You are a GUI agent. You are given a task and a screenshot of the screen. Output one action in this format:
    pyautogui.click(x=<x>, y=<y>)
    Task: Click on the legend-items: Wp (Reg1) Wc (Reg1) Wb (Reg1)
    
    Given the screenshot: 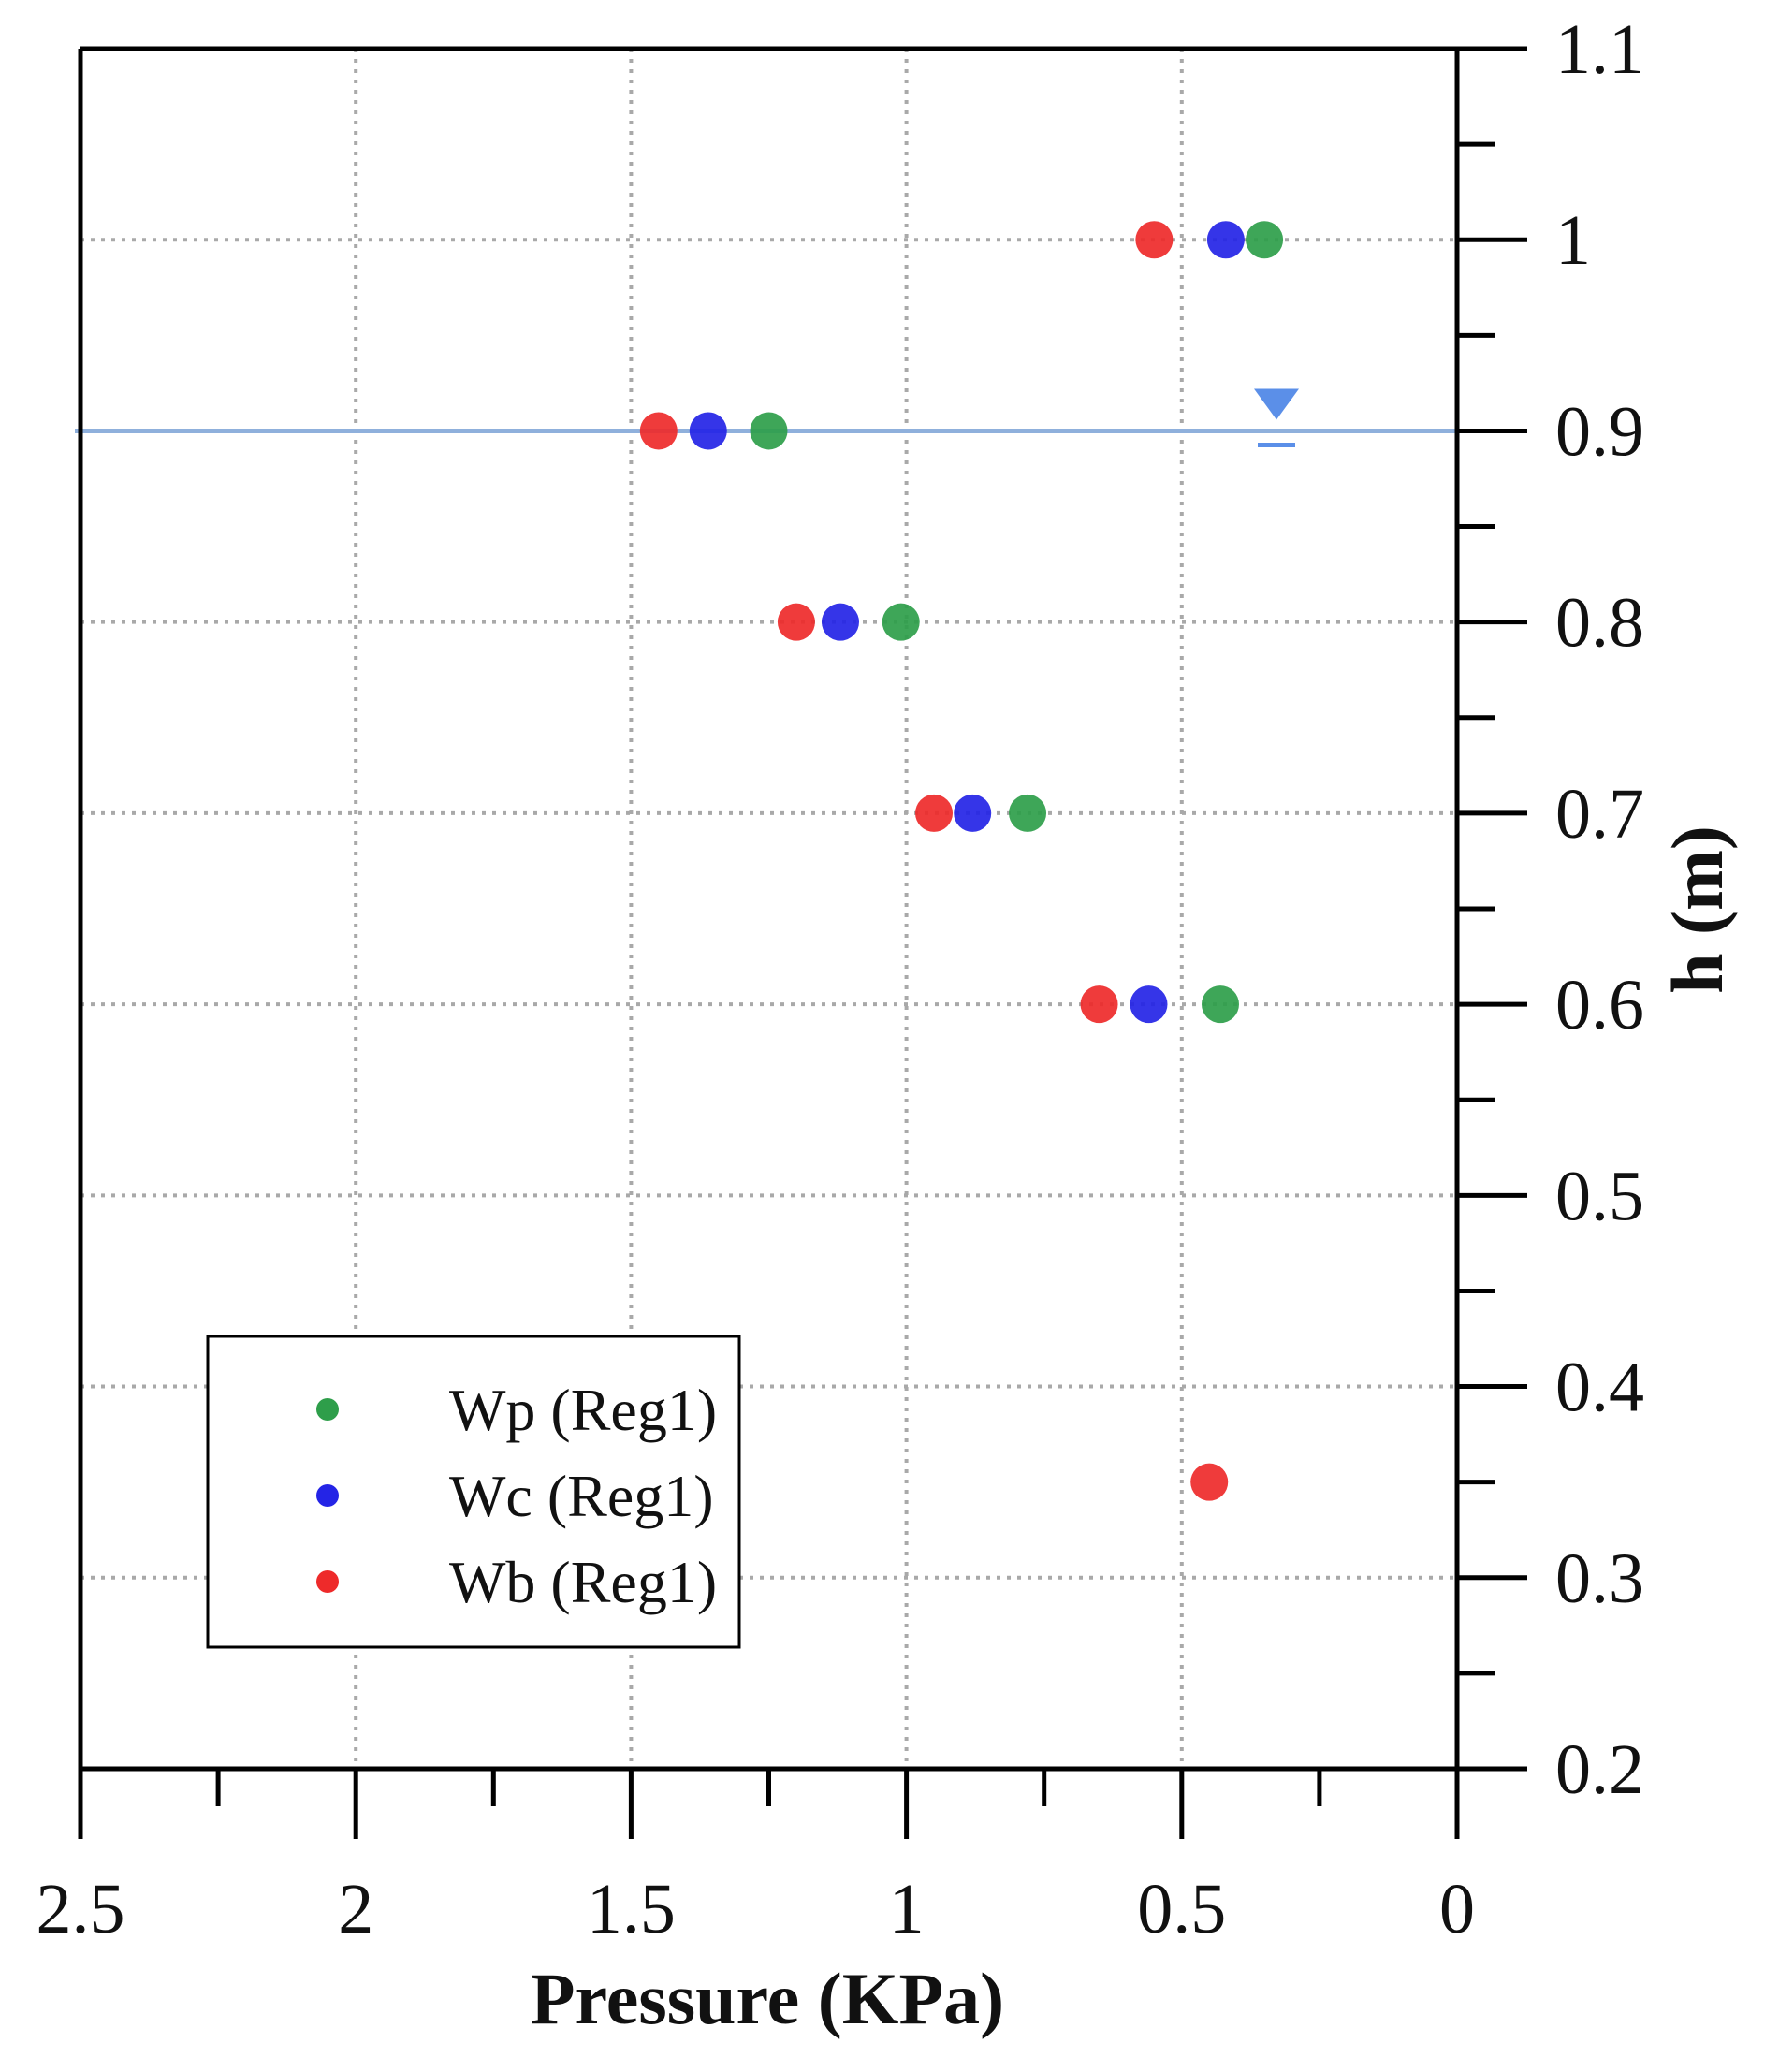 What is the action you would take?
    pyautogui.click(x=516, y=1496)
    